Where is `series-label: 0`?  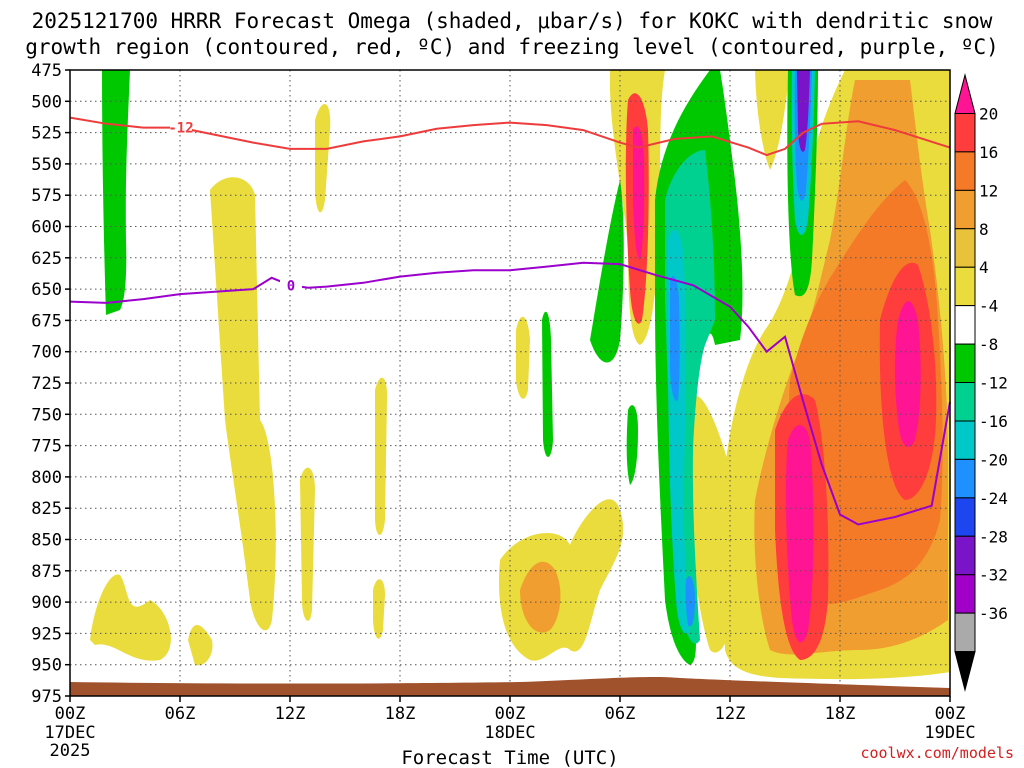
series-label: 0 is located at coordinates (291, 286).